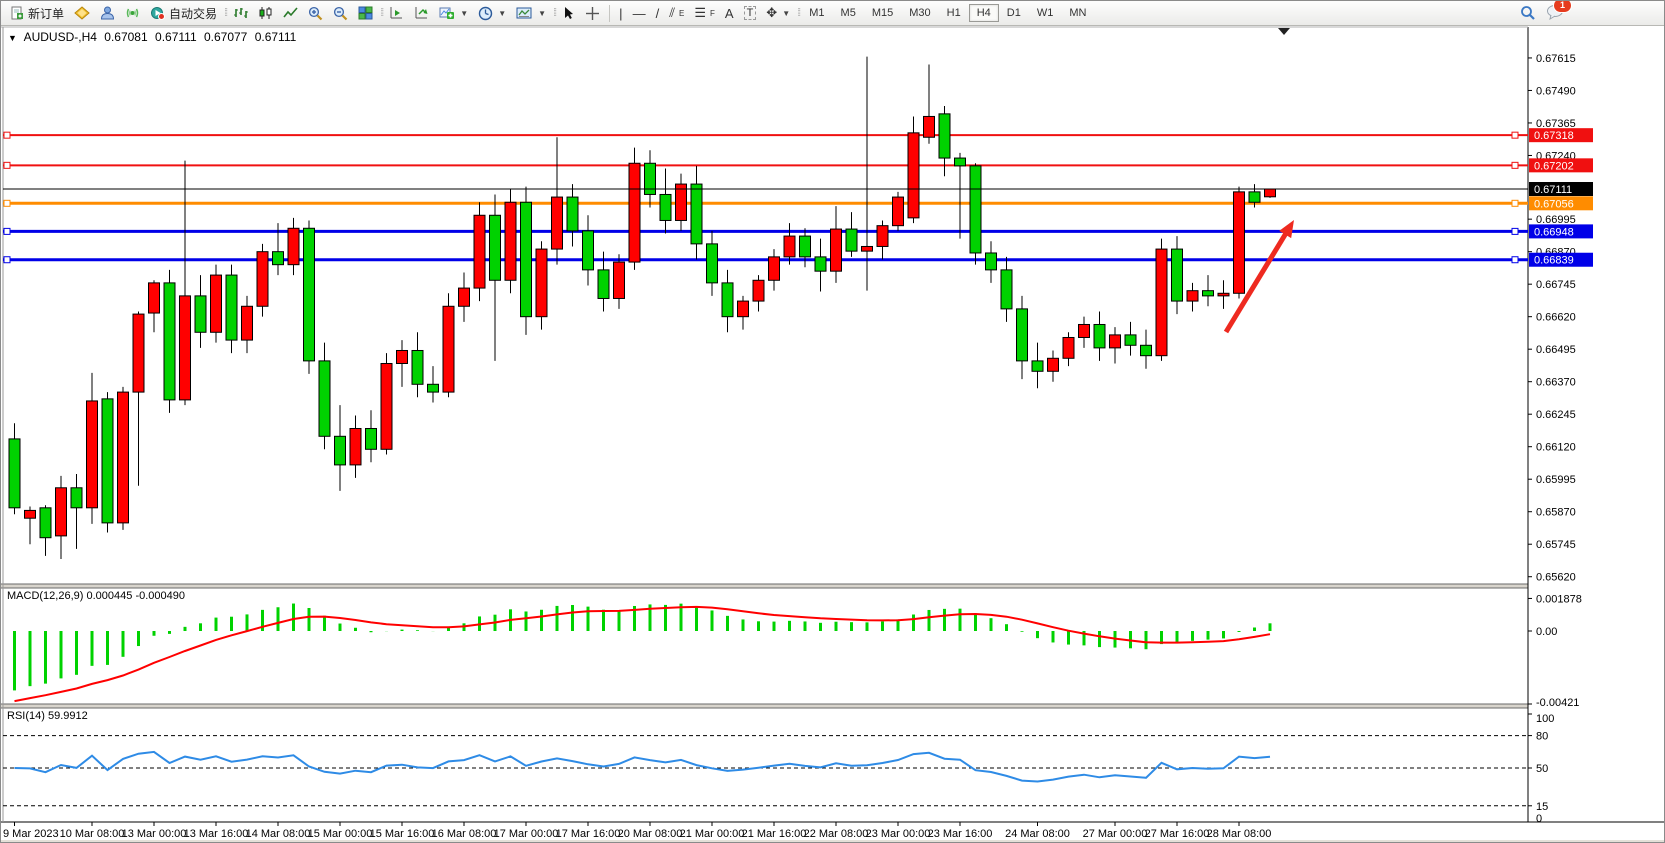  What do you see at coordinates (729, 13) in the screenshot?
I see `text-tool-button: A` at bounding box center [729, 13].